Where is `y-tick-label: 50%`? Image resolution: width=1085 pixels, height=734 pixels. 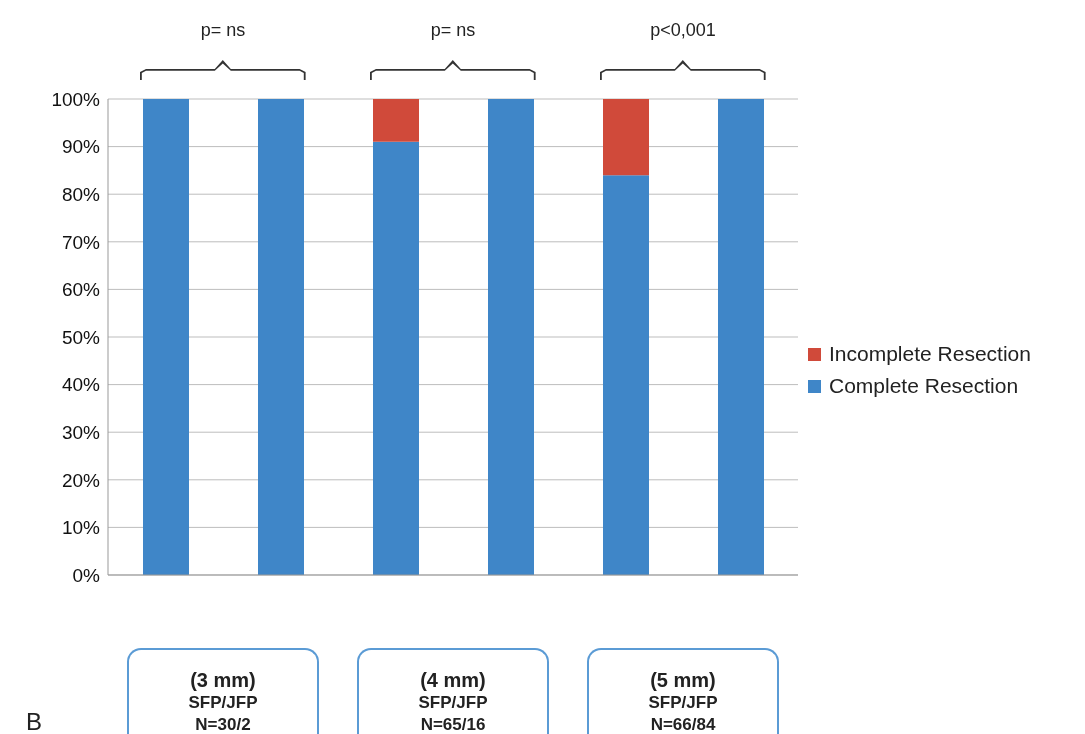
y-tick-label: 50% is located at coordinates (81, 337).